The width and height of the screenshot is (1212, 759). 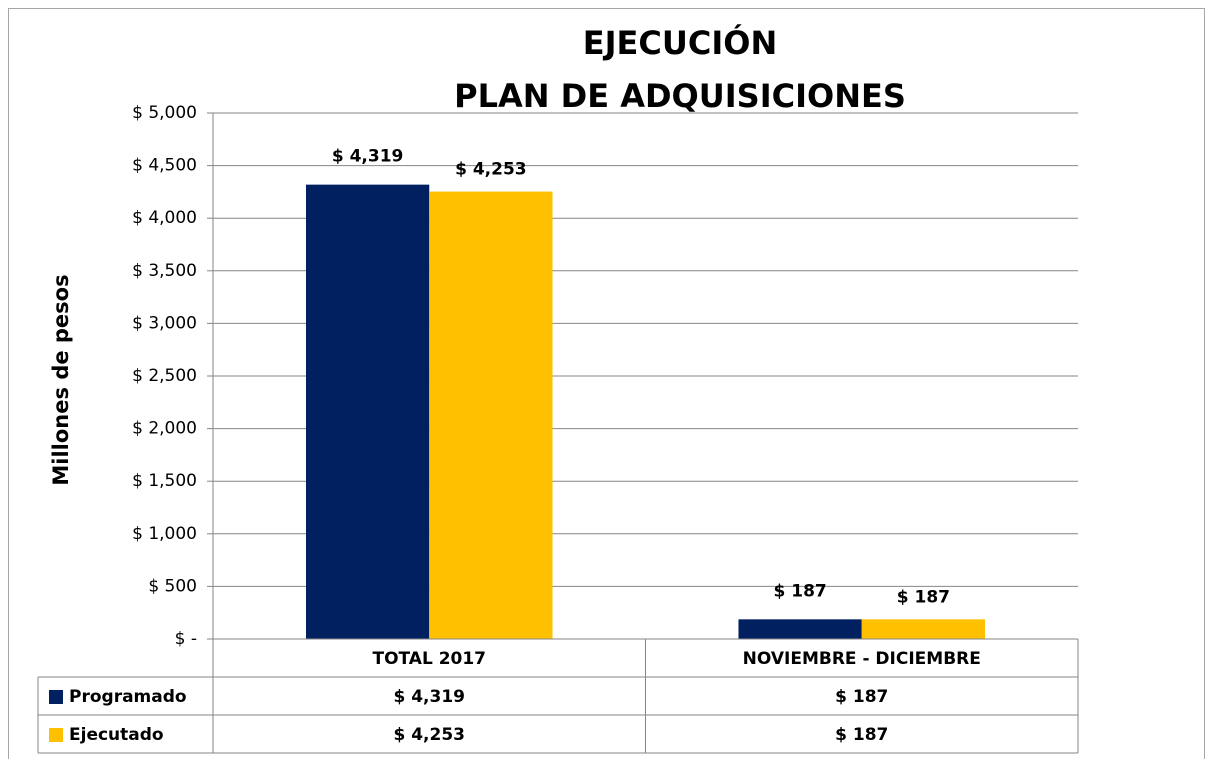 What do you see at coordinates (164, 481) in the screenshot?
I see `y-tick-label: $ 1,500` at bounding box center [164, 481].